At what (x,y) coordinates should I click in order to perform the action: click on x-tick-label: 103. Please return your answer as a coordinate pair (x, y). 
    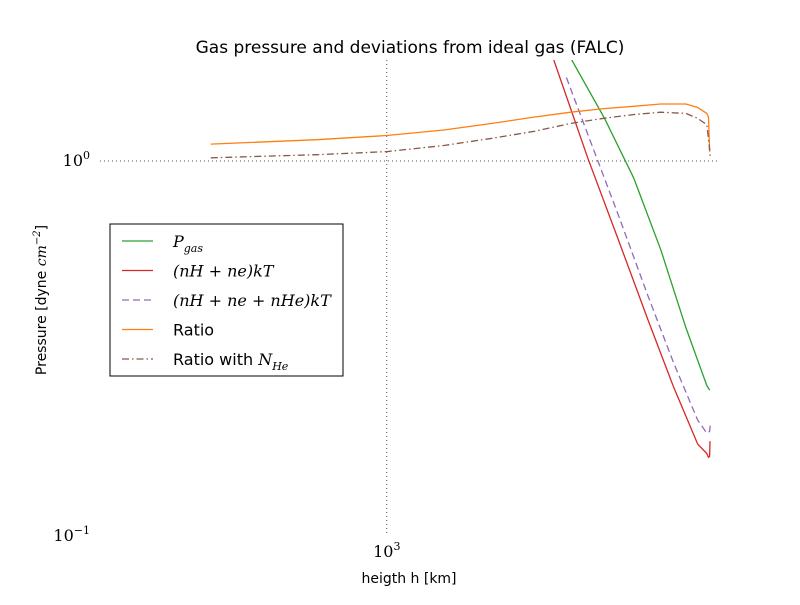
    Looking at the image, I should click on (386, 550).